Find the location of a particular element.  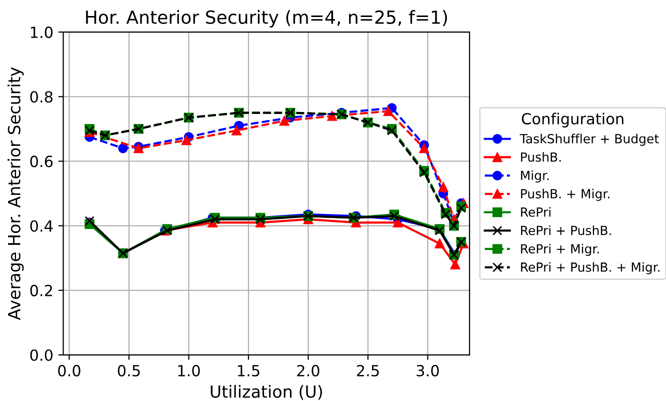

x-tick-label: 0.0 is located at coordinates (69, 370).